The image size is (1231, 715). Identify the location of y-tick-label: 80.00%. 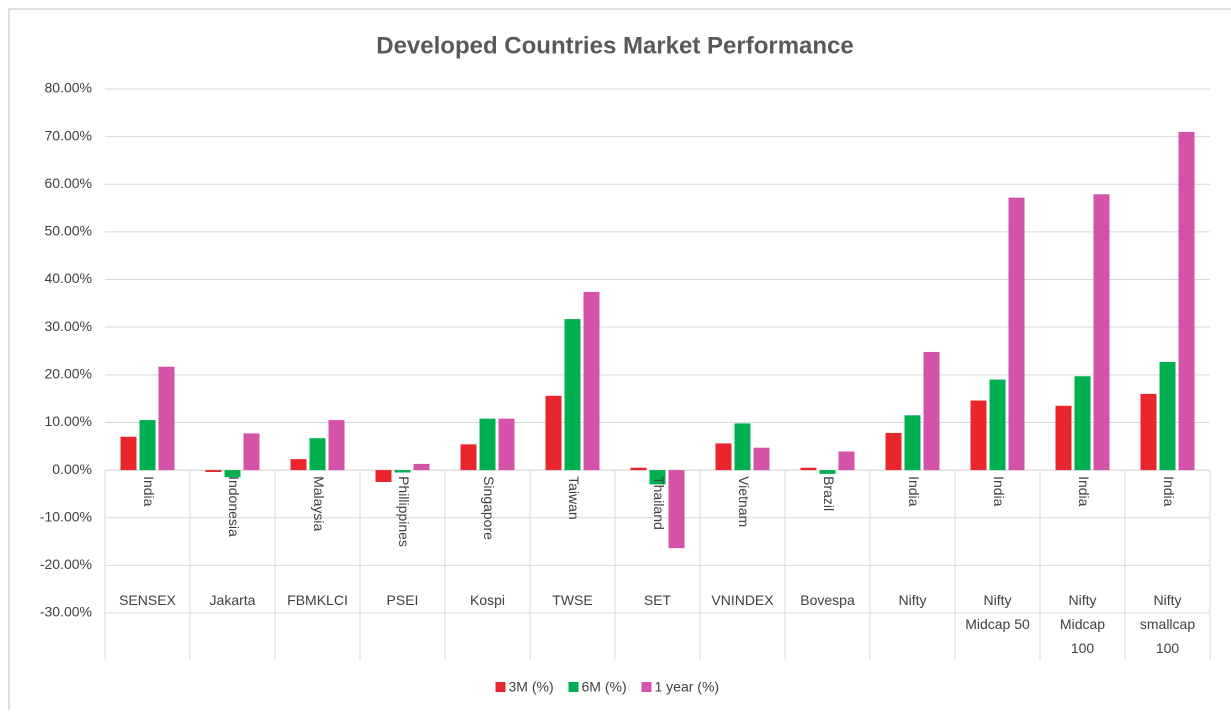
(68, 88).